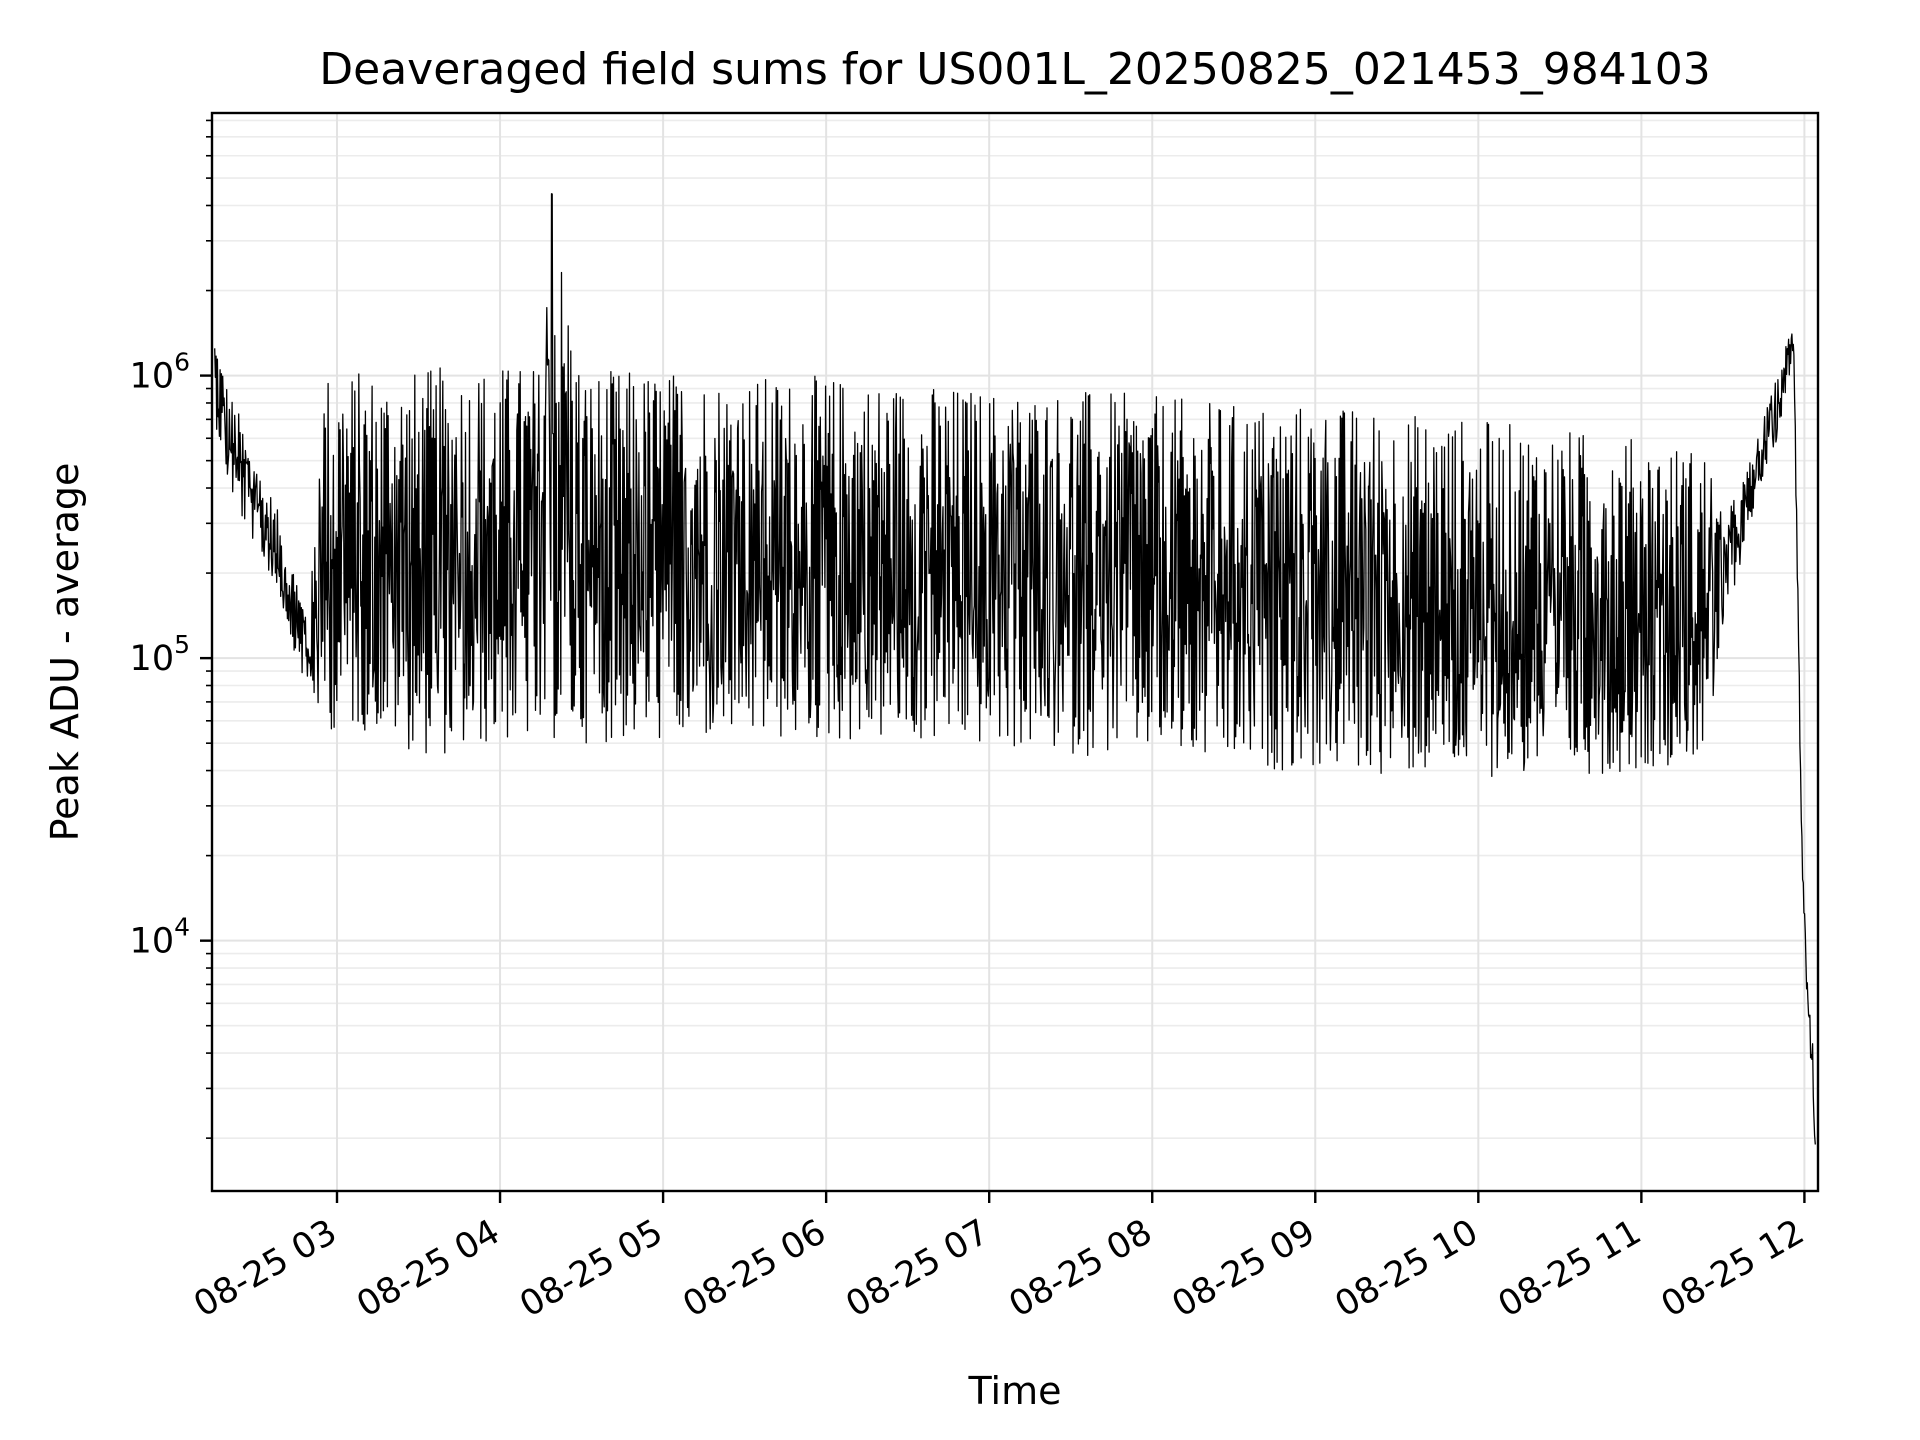  What do you see at coordinates (160, 937) in the screenshot?
I see `y-tick-label: 10⁴` at bounding box center [160, 937].